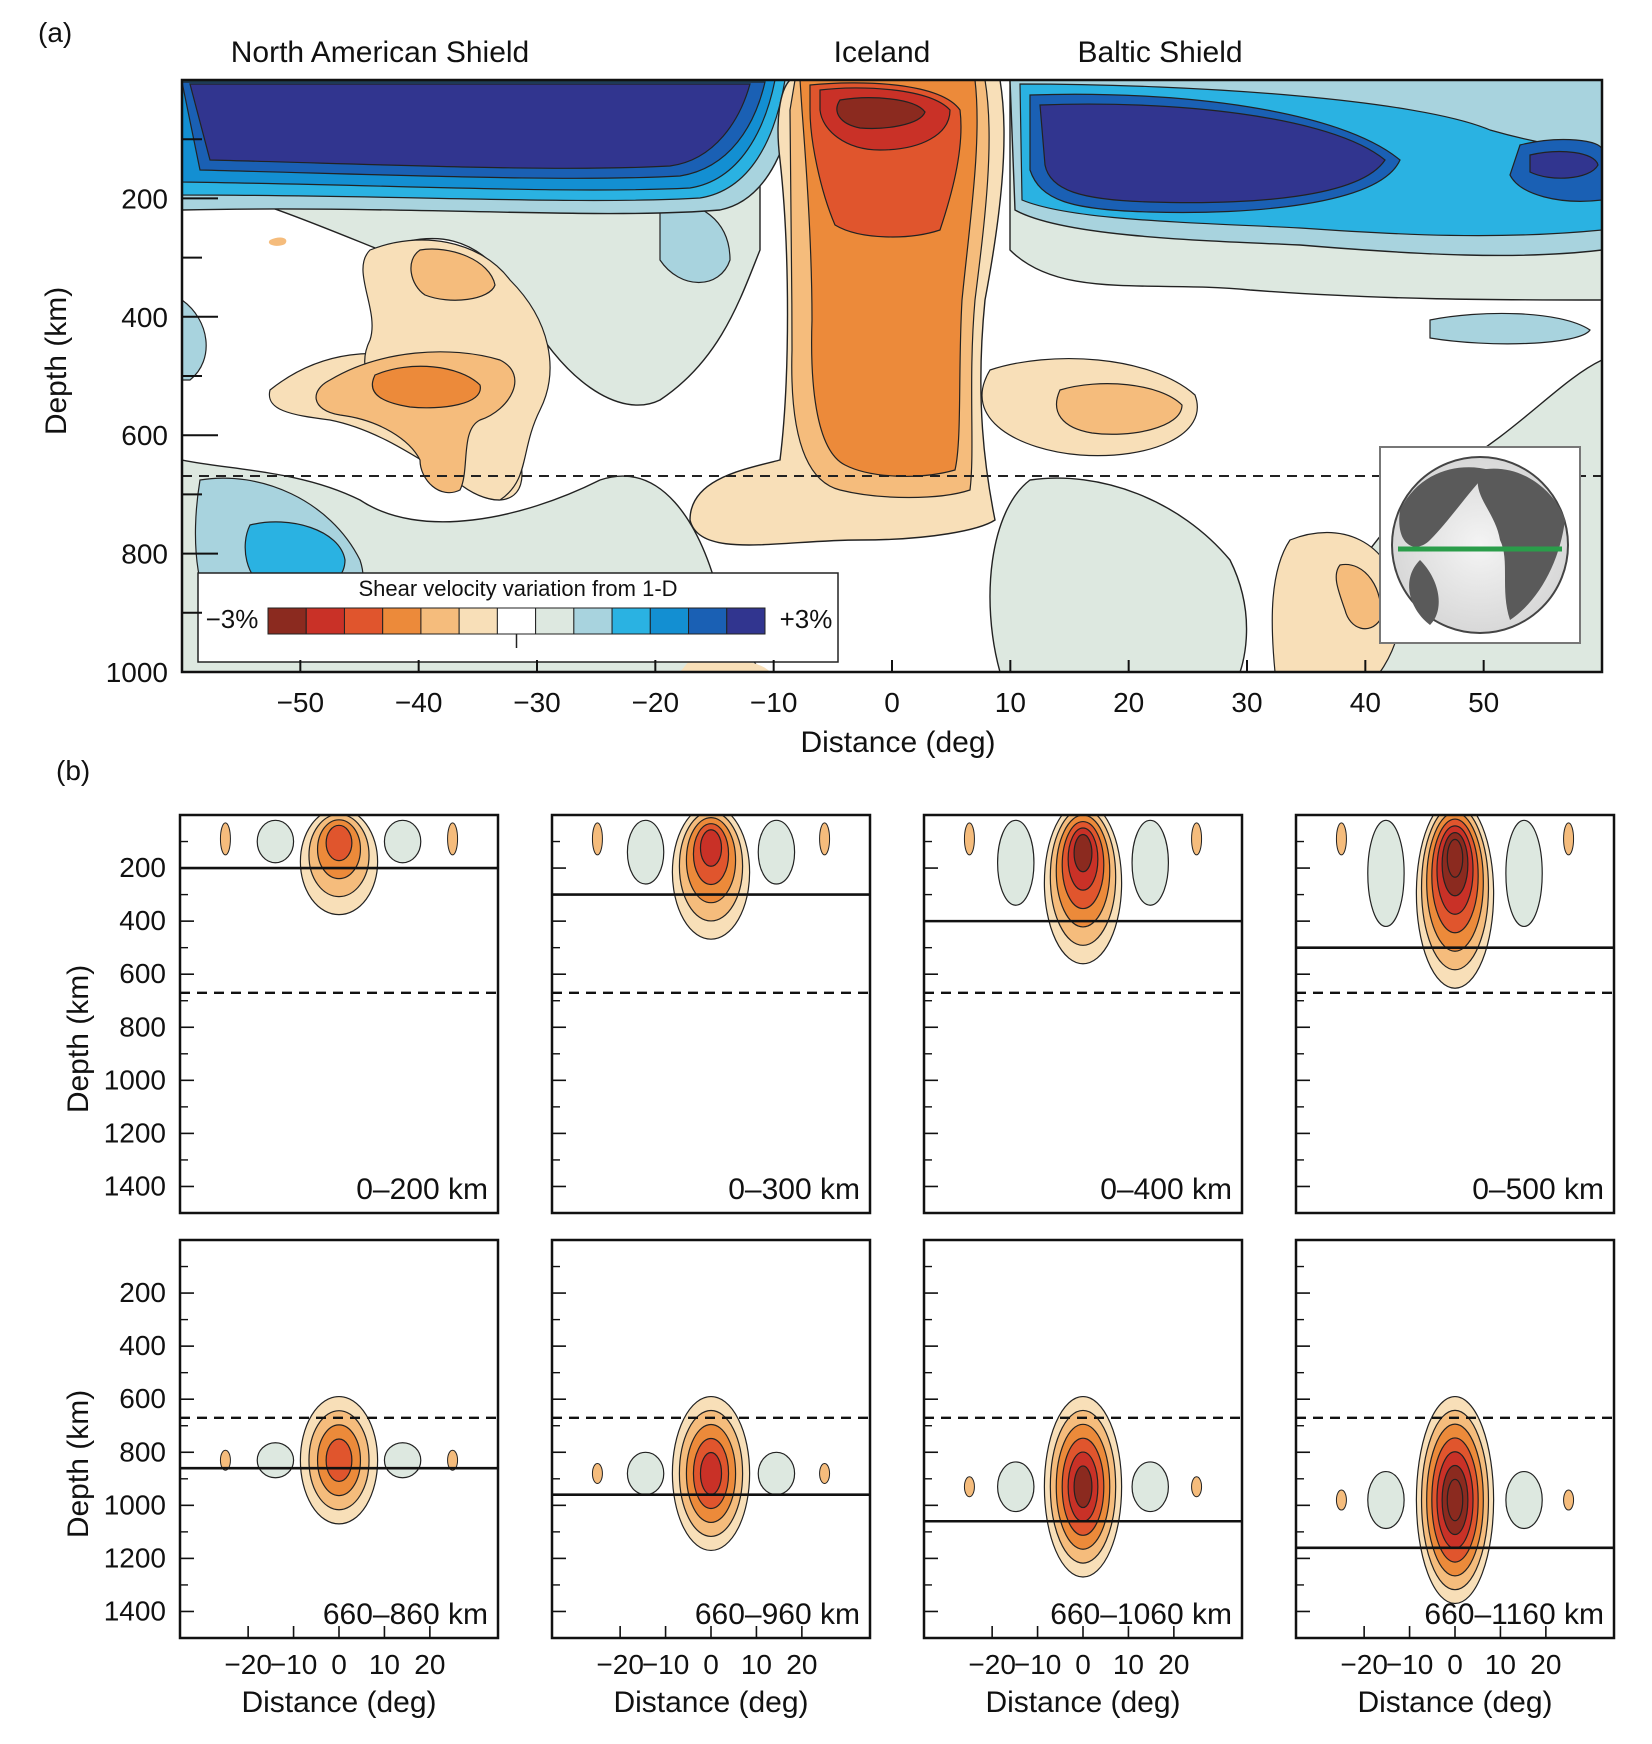  What do you see at coordinates (1128, 702) in the screenshot?
I see `x-tick-label-7: 20` at bounding box center [1128, 702].